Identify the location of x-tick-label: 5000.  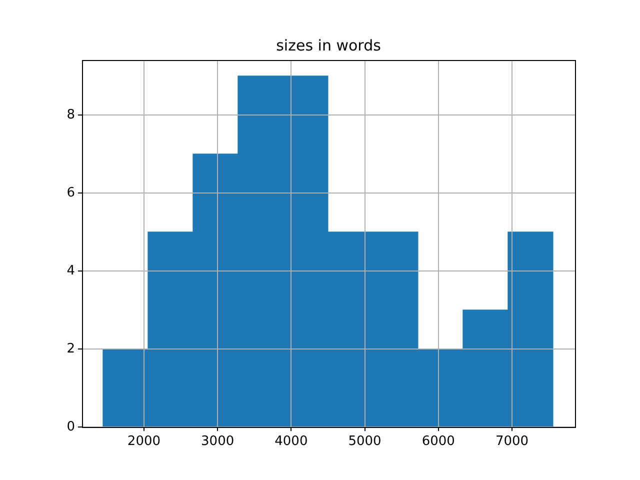
(365, 442).